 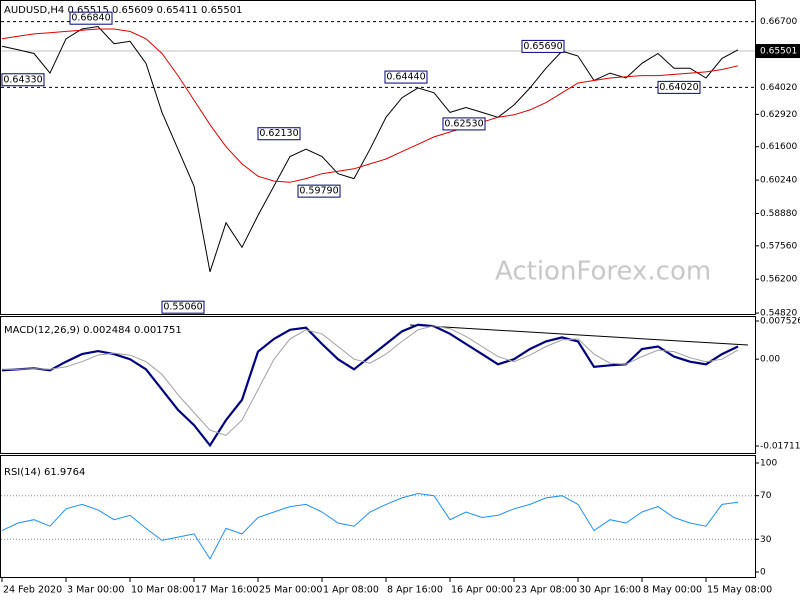 I want to click on x-tick-label: 1 Apr 08:00, so click(x=351, y=590).